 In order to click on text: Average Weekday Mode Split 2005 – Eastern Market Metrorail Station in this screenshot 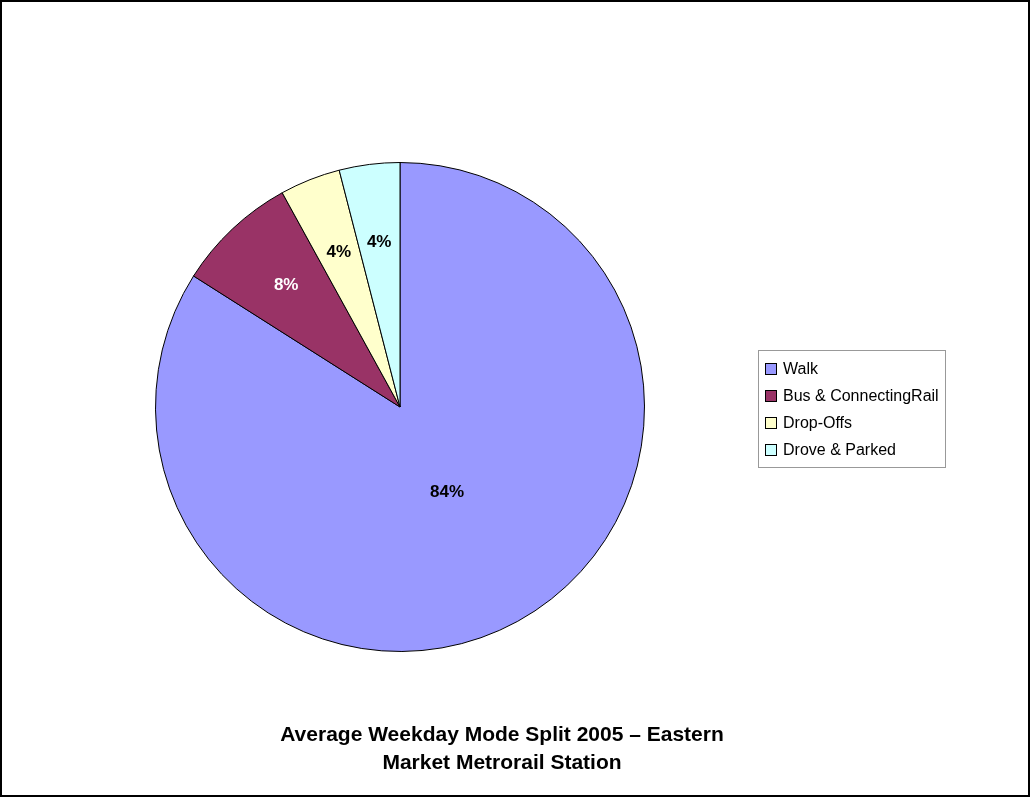, I will do `click(502, 748)`.